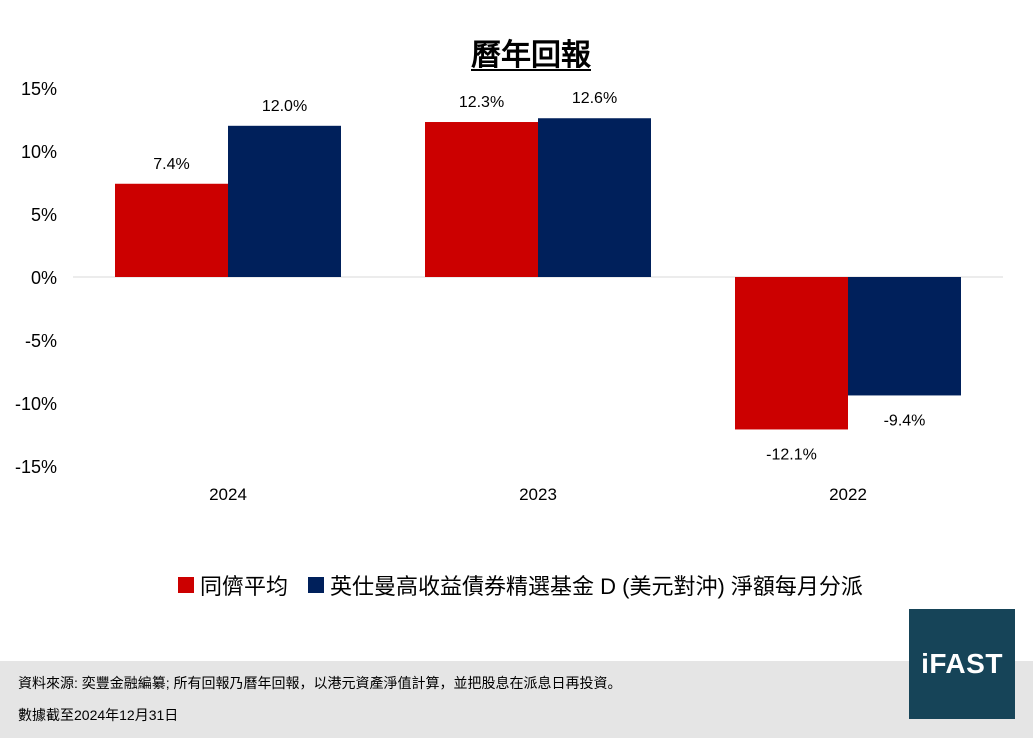 The width and height of the screenshot is (1033, 738). I want to click on legend-label-fund: 英仕曼高收益債券精選基金 D (美元對沖) 淨額每月分派, so click(596, 586).